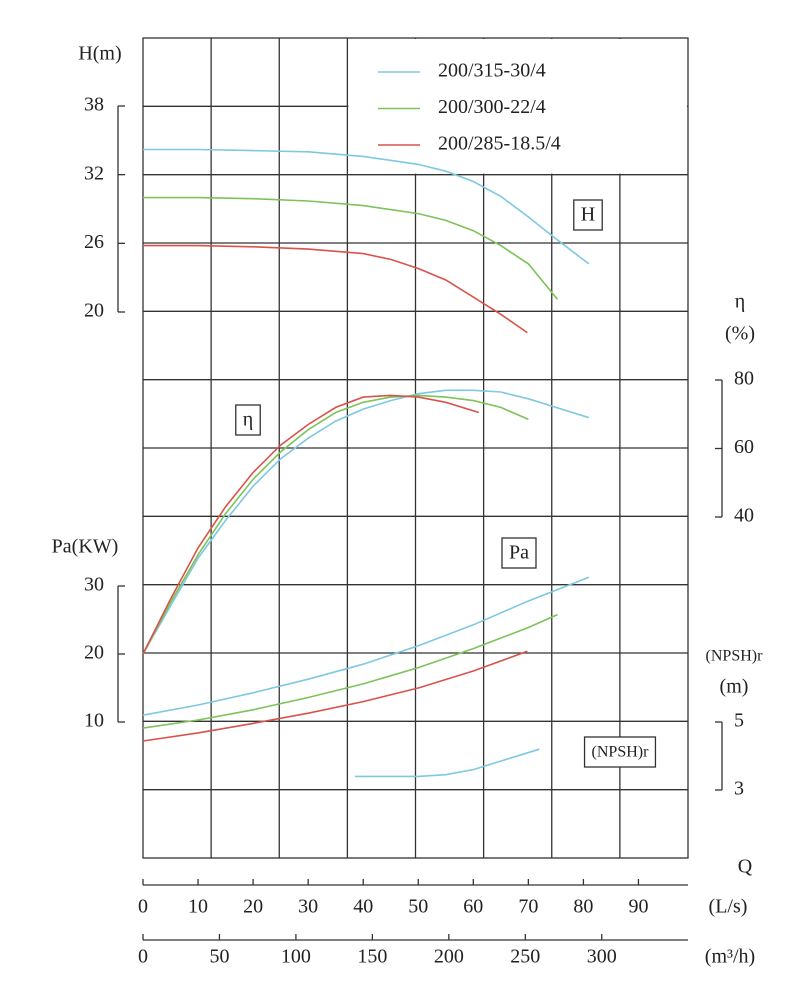 The image size is (812, 1000). I want to click on legend-box, so click(517, 106).